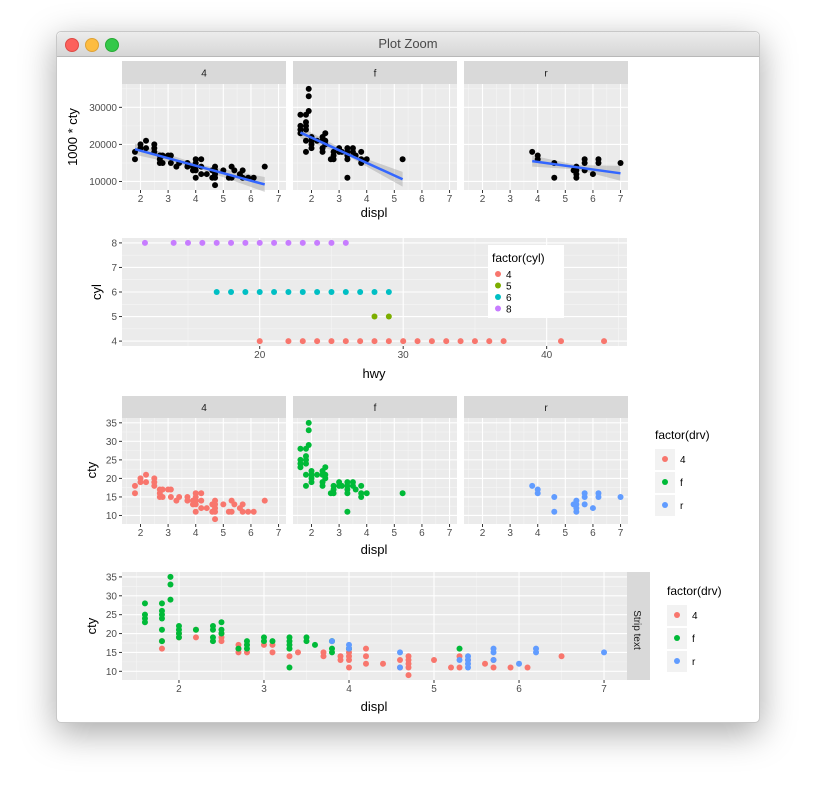 This screenshot has height=802, width=814. What do you see at coordinates (91, 469) in the screenshot?
I see `y-axis-title: cty` at bounding box center [91, 469].